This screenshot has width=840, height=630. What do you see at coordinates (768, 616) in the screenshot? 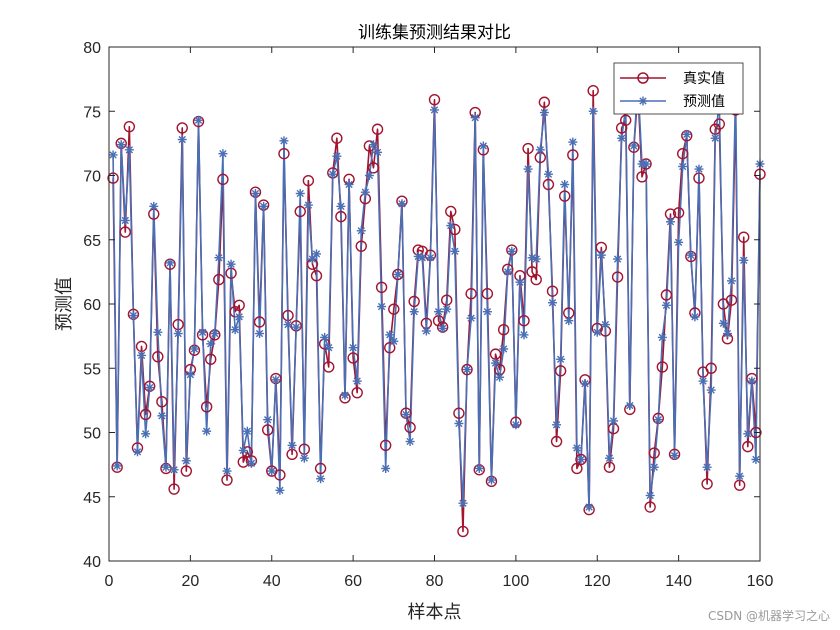
I see `watermark: CSDN @机器学习之心` at bounding box center [768, 616].